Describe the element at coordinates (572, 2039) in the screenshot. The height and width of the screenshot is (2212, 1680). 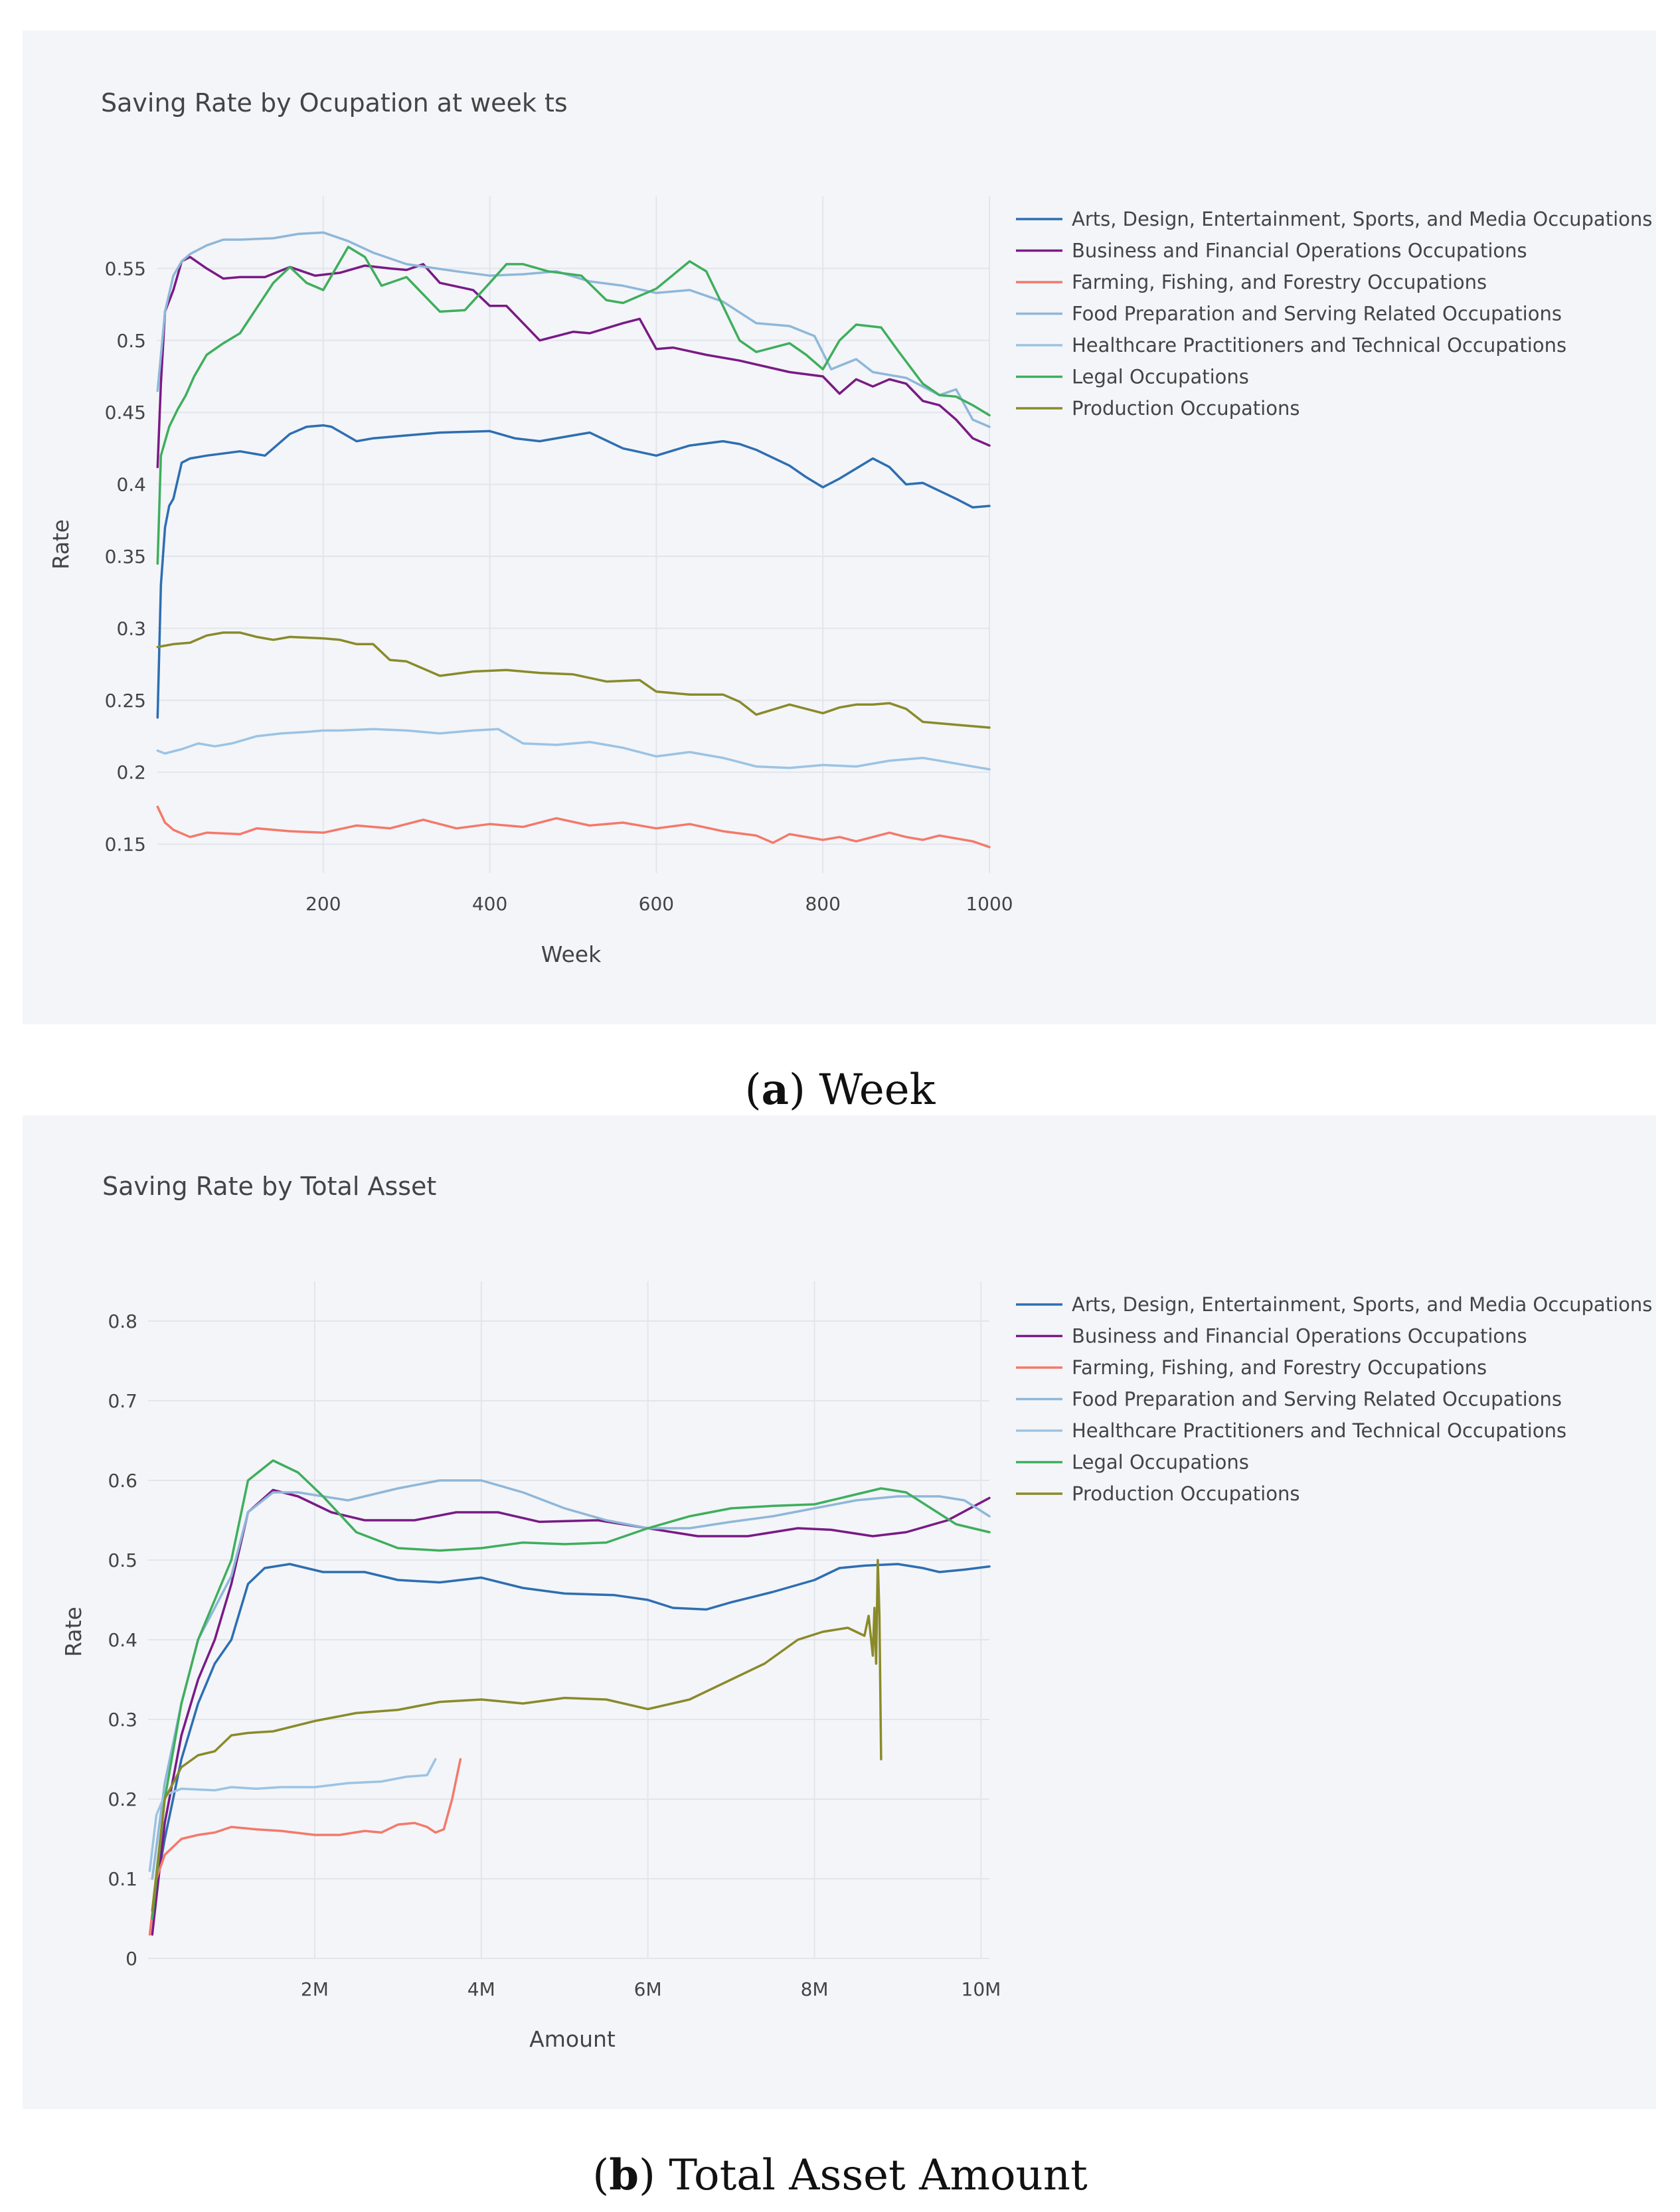
I see `x-axis-label: Amount` at that location.